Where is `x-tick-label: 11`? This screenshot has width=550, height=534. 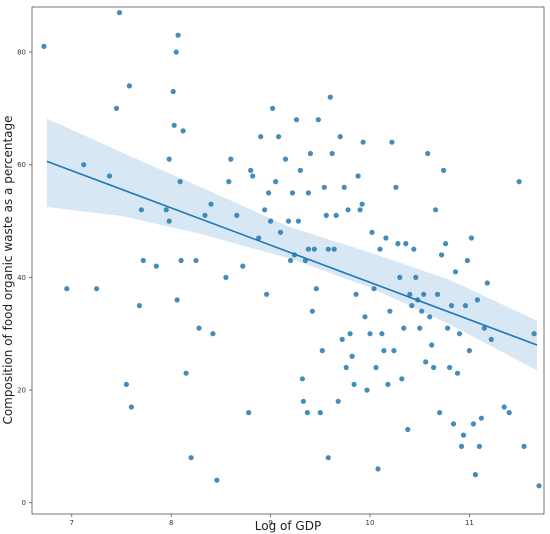 x-tick-label: 11 is located at coordinates (469, 523).